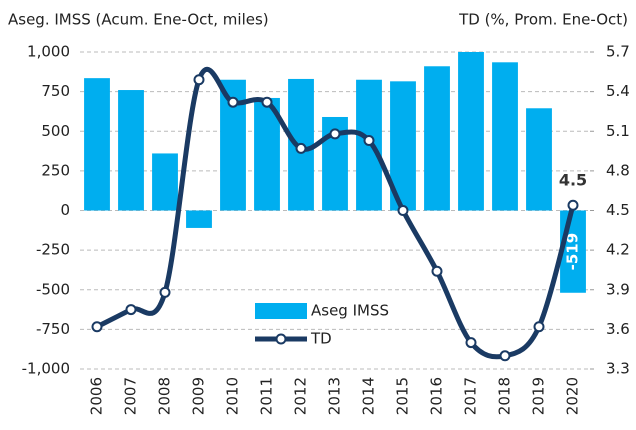  Describe the element at coordinates (618, 170) in the screenshot. I see `y2-tick-label: 4.8` at that location.